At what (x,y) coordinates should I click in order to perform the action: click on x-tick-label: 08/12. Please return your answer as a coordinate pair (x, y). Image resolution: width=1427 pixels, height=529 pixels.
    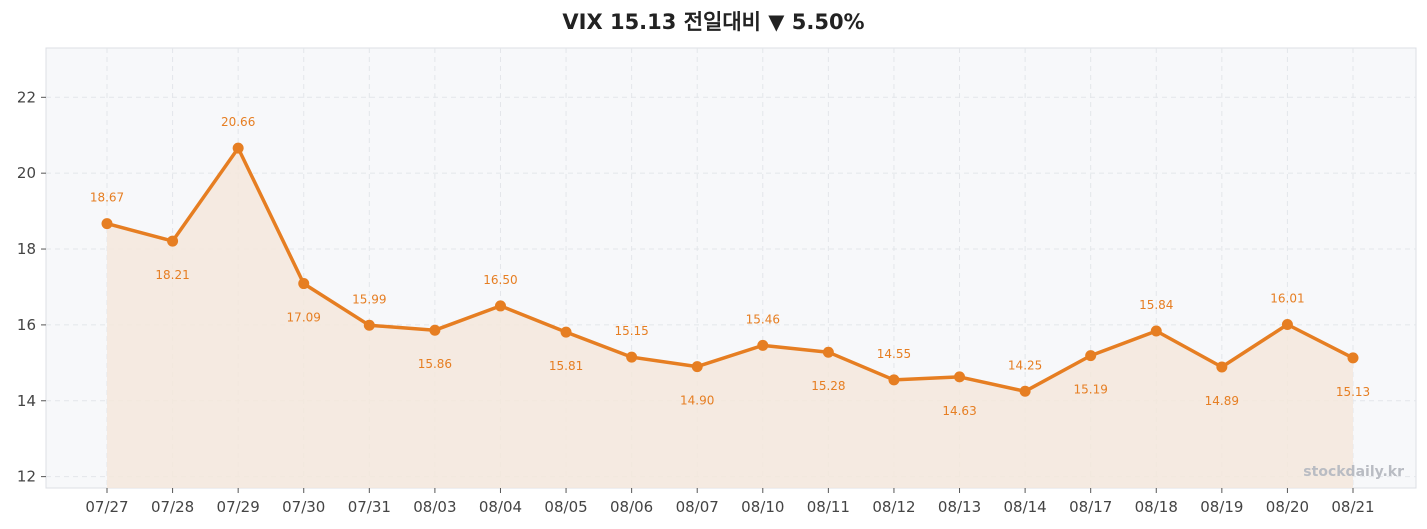
    Looking at the image, I should click on (893, 507).